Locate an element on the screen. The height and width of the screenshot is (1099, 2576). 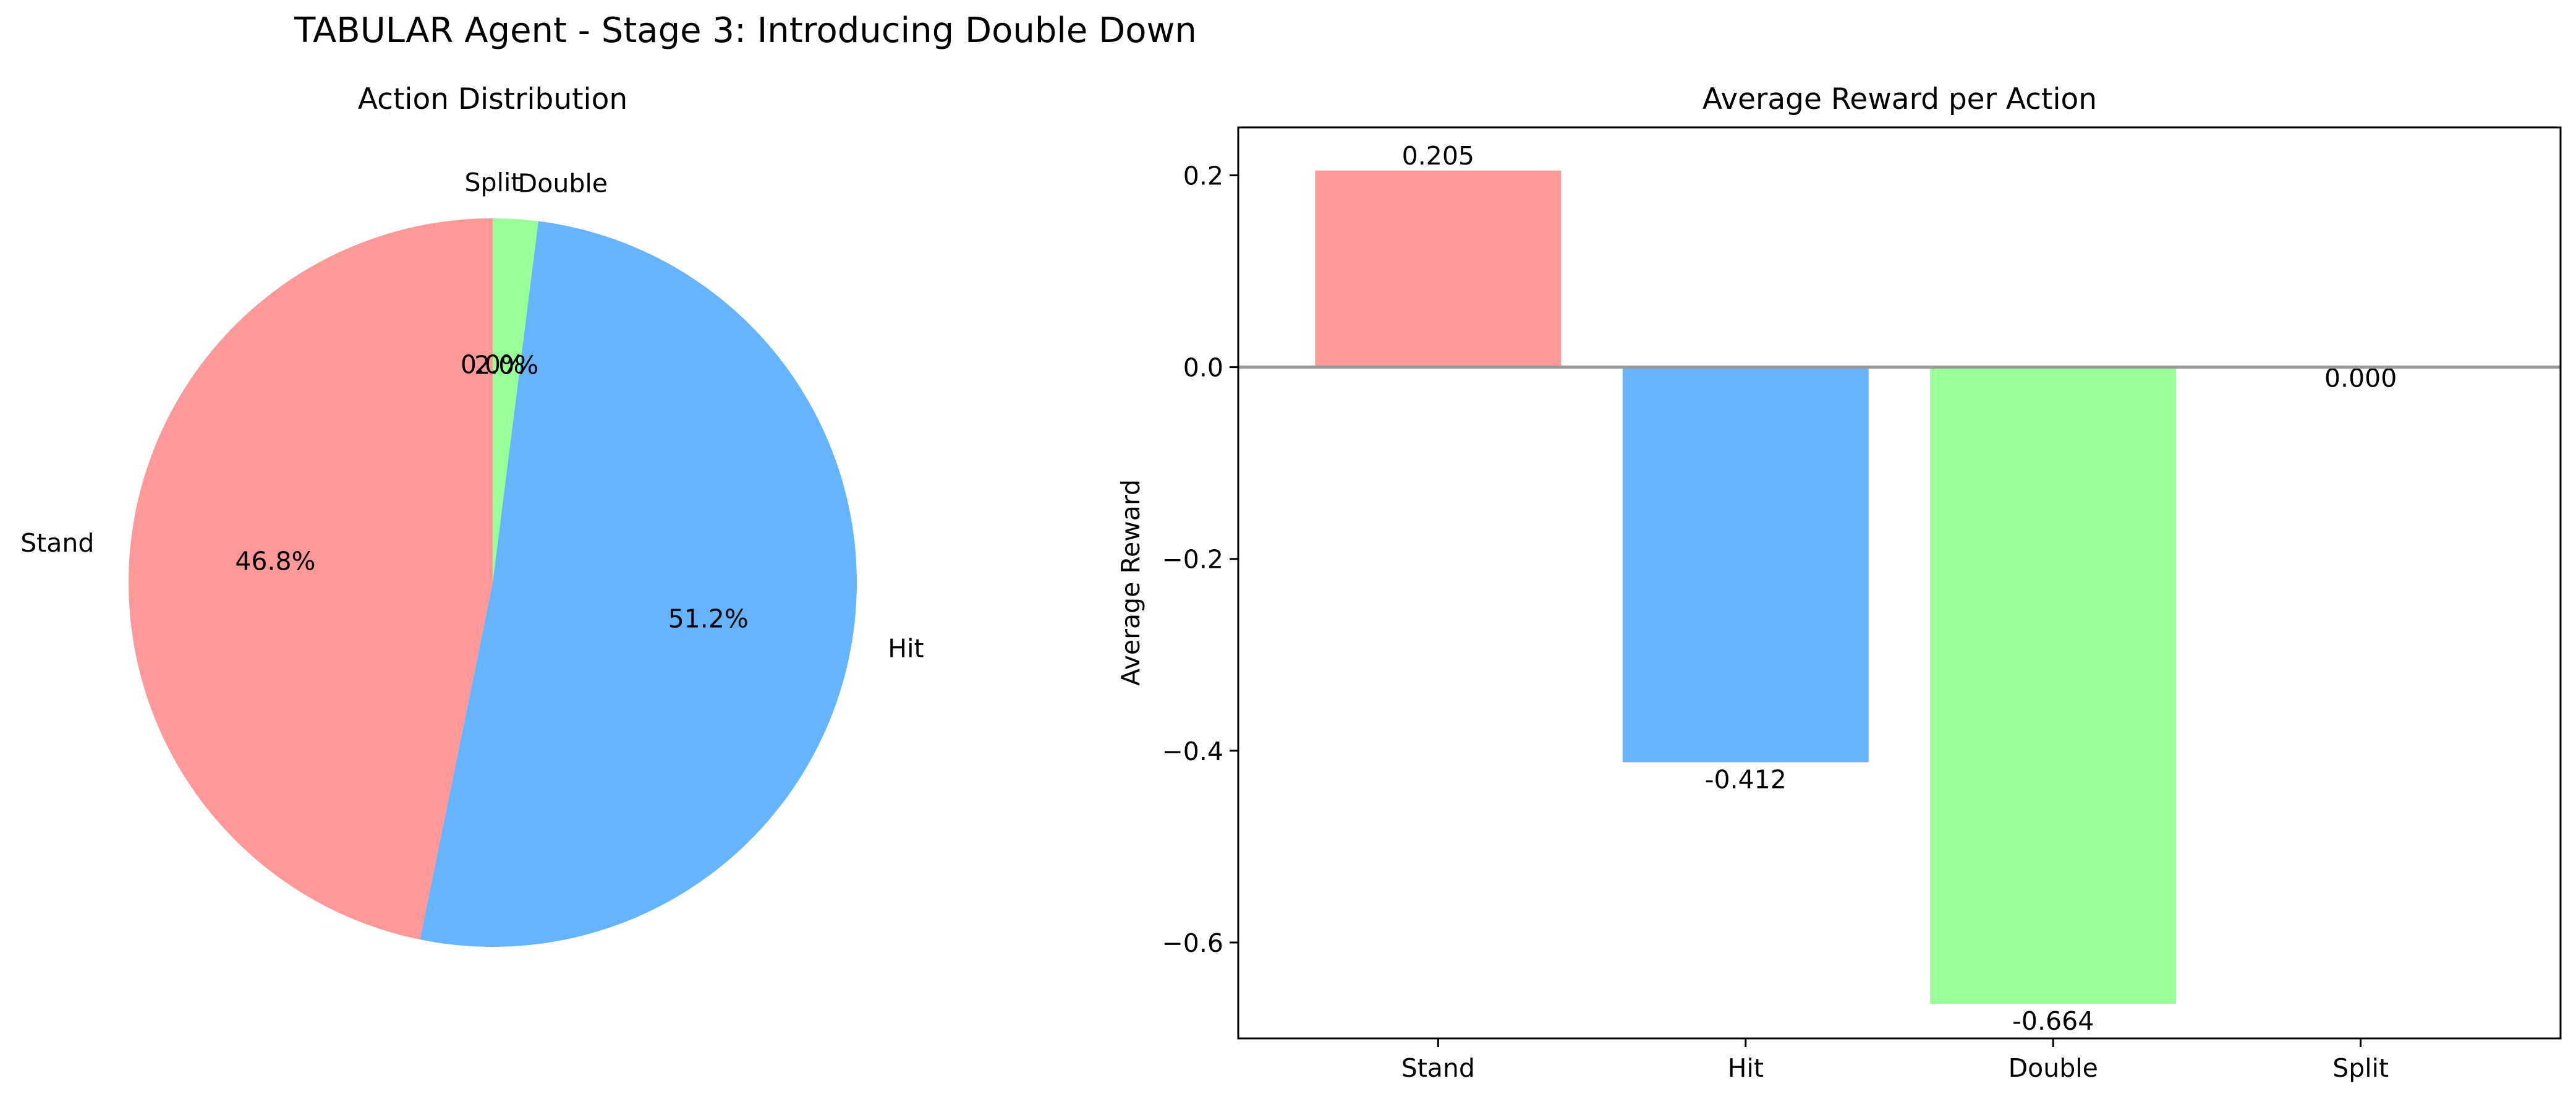
y-tick-label: −0.6 is located at coordinates (1192, 943).